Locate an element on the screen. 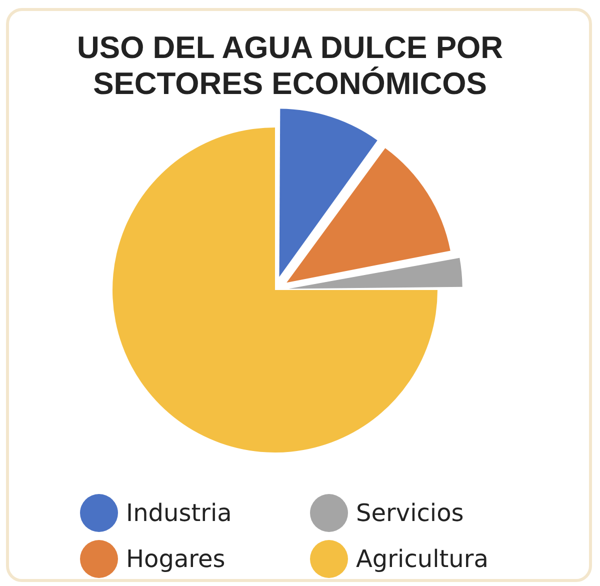 Image resolution: width=600 pixels, height=586 pixels. legend-label: Servicios is located at coordinates (410, 513).